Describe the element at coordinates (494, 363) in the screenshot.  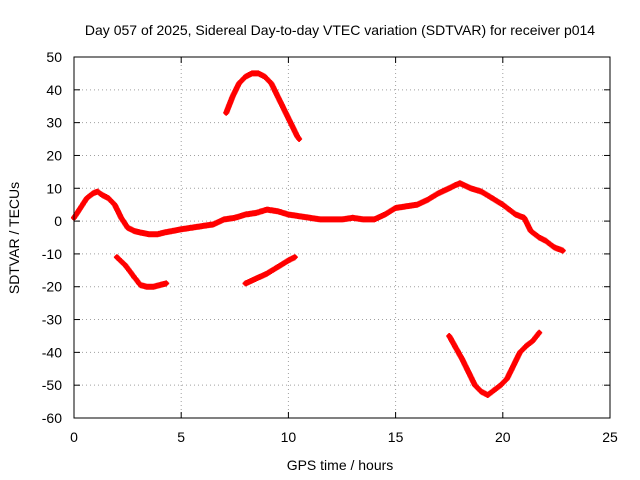
I see `series-deep-trough` at that location.